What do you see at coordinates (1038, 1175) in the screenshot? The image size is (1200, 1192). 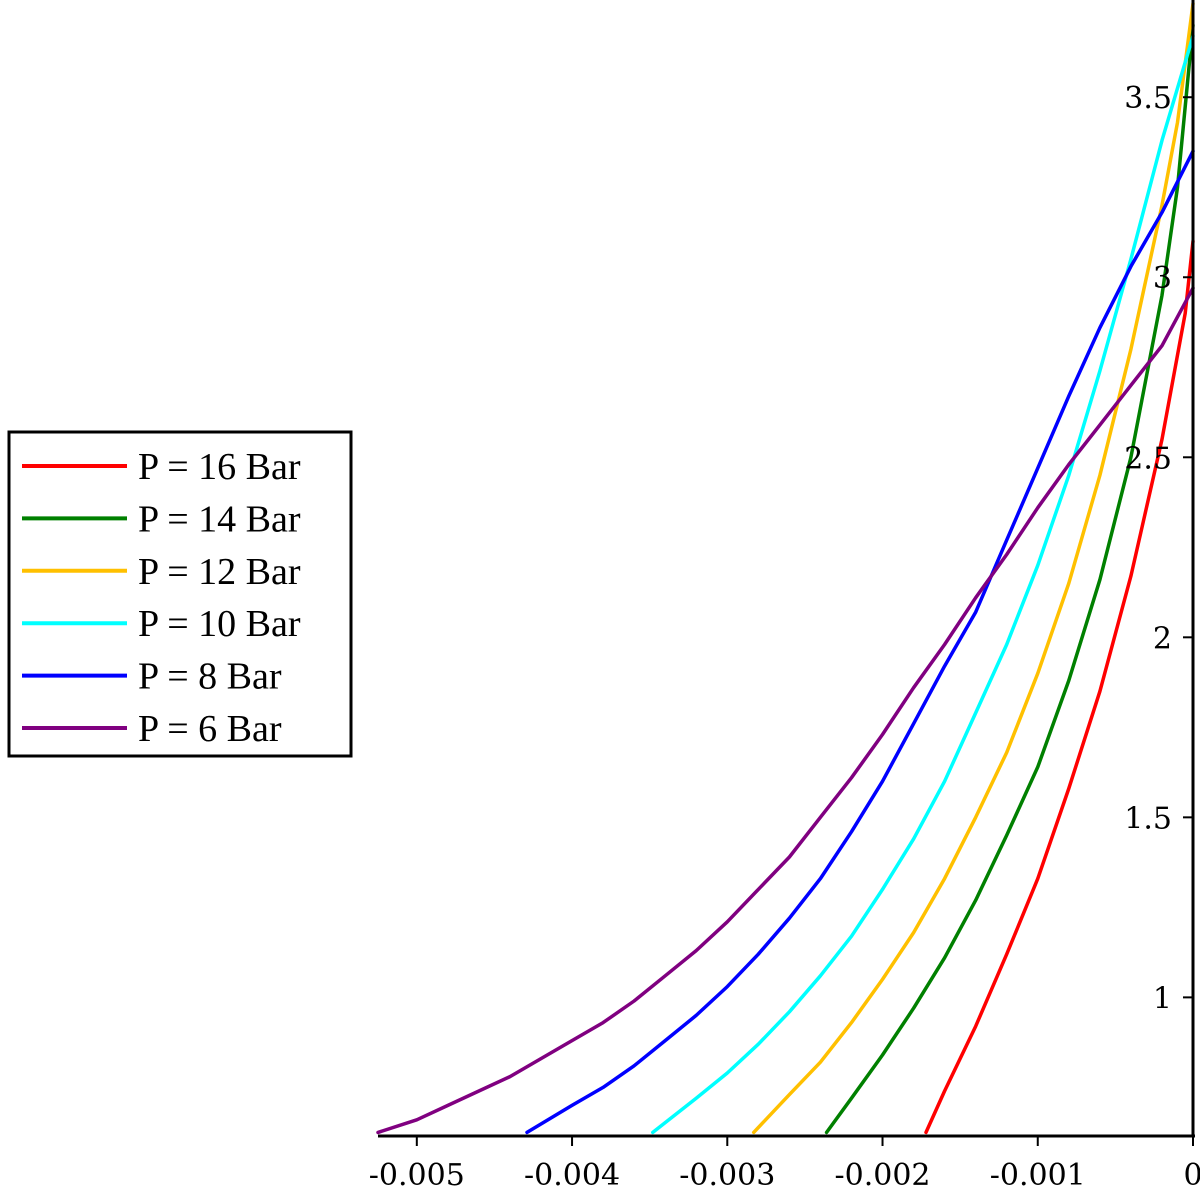 I see `x-tick-label-4: -0.001` at bounding box center [1038, 1175].